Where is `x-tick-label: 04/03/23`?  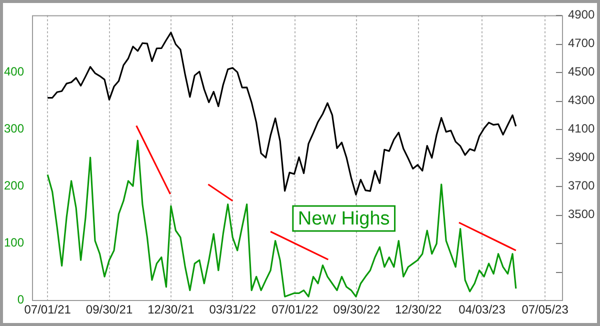
x-tick-label: 04/03/23 is located at coordinates (482, 309).